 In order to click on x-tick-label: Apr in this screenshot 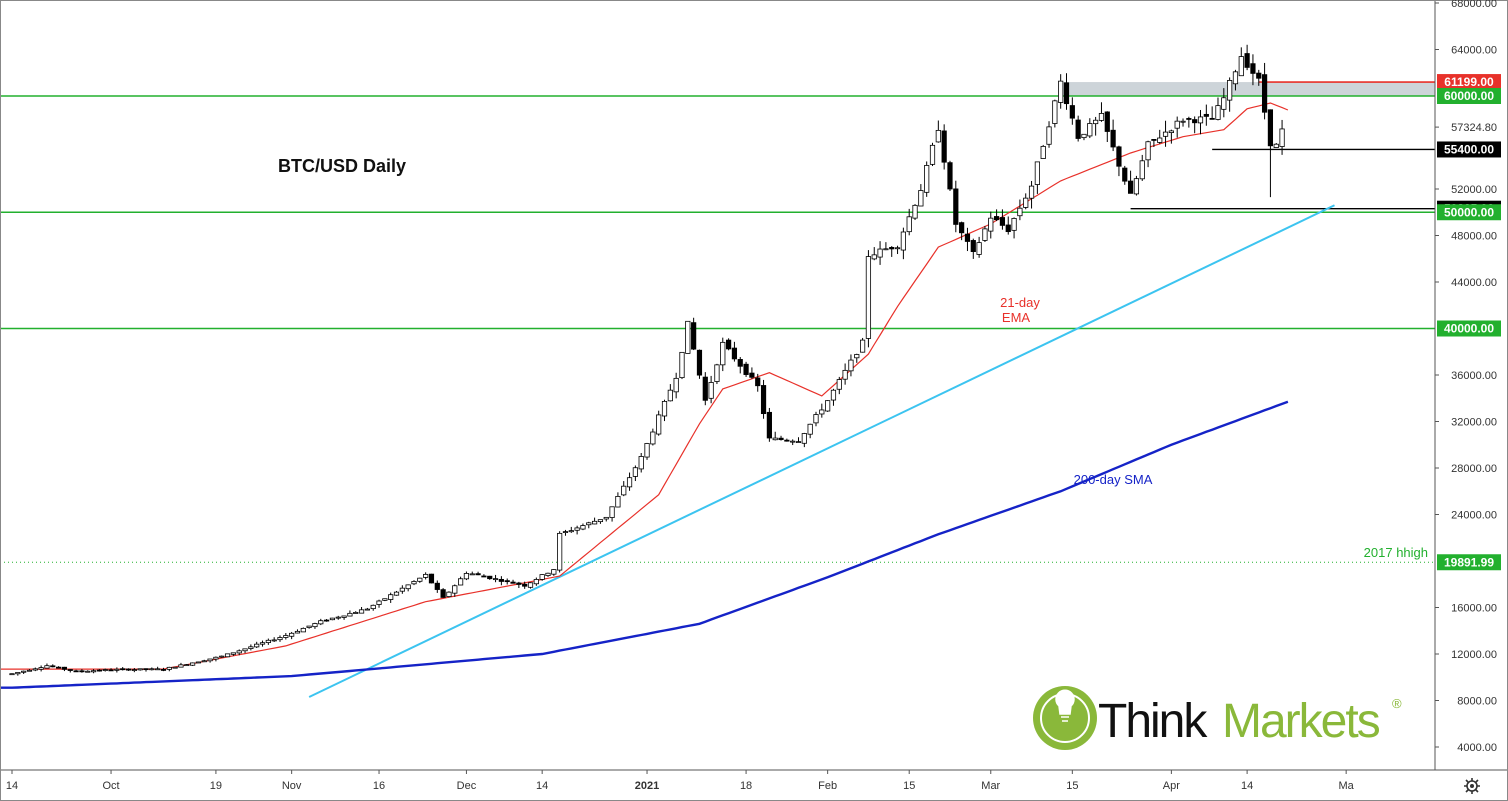, I will do `click(1171, 786)`.